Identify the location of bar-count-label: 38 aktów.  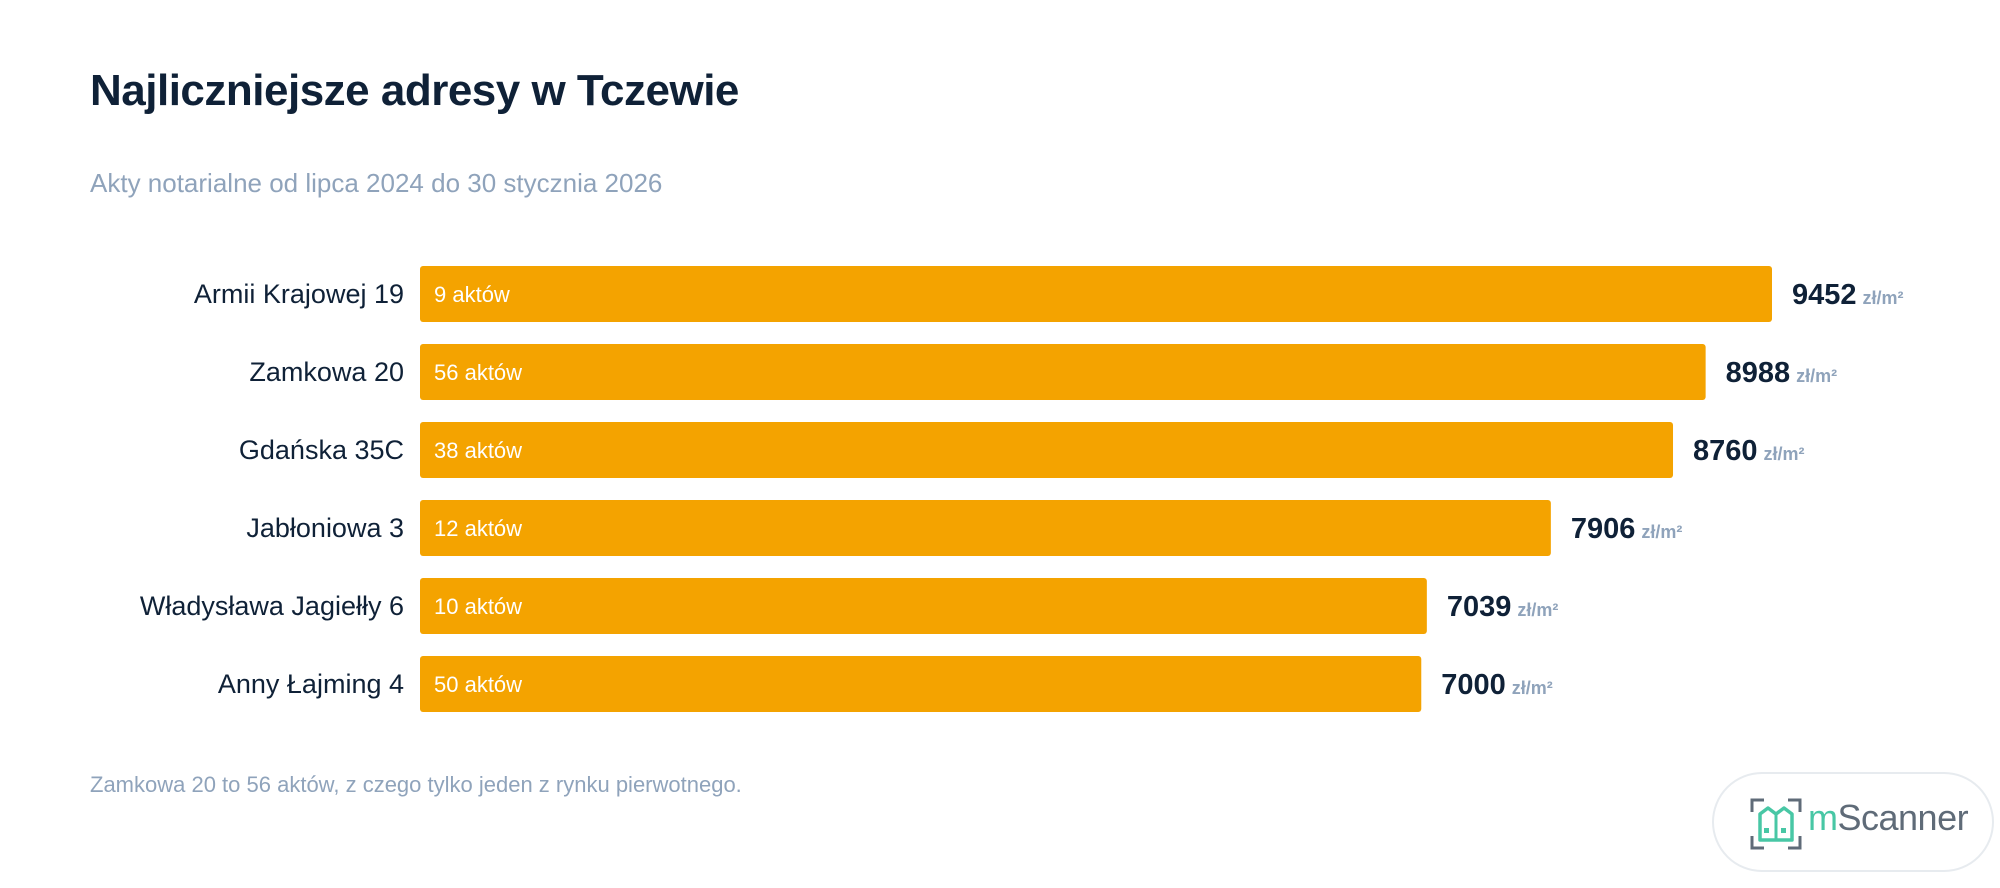
(478, 450).